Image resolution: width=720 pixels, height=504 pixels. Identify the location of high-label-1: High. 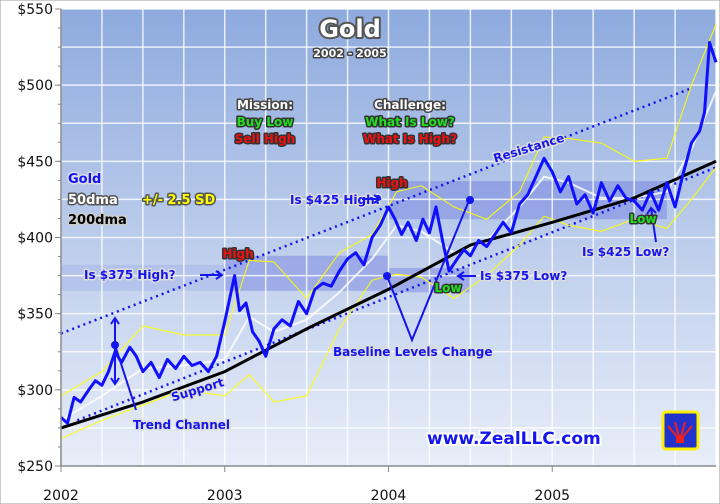
(237, 254).